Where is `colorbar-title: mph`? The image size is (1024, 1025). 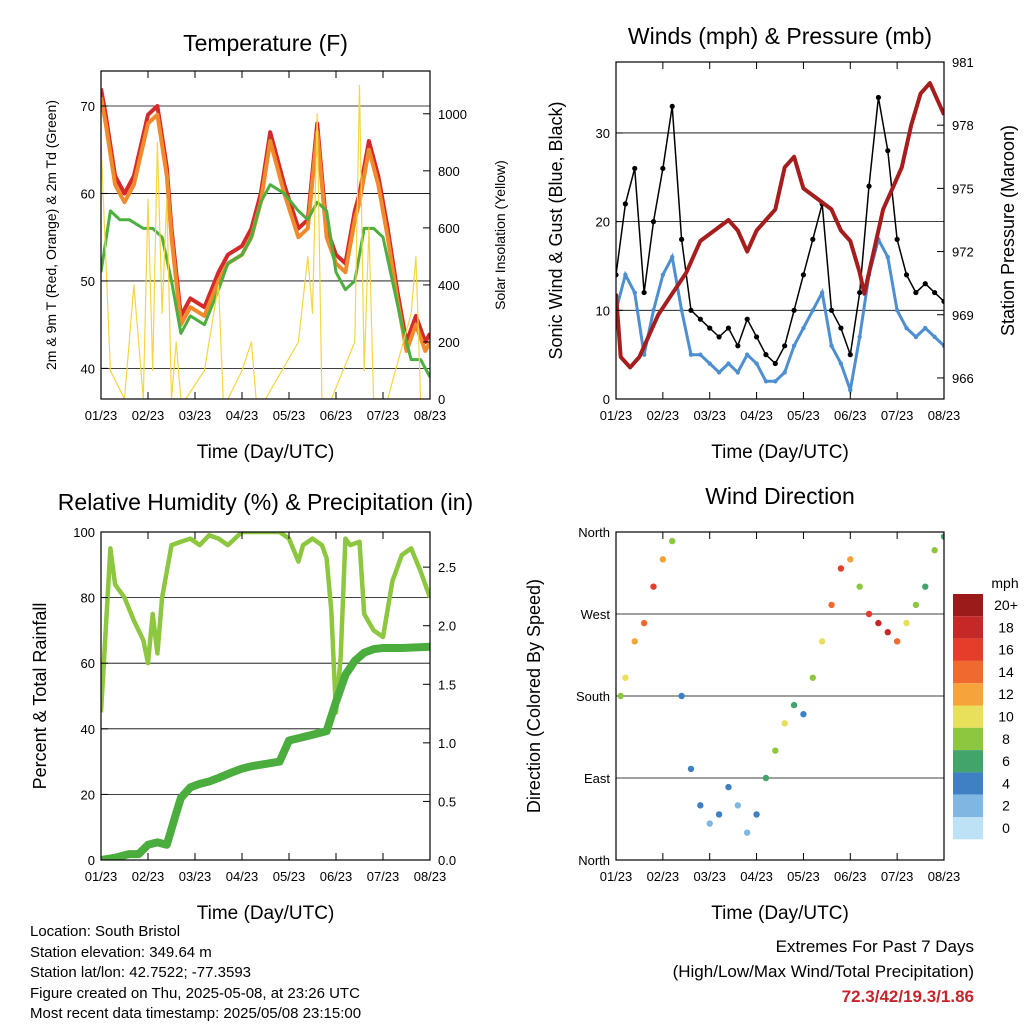 colorbar-title: mph is located at coordinates (1004, 583).